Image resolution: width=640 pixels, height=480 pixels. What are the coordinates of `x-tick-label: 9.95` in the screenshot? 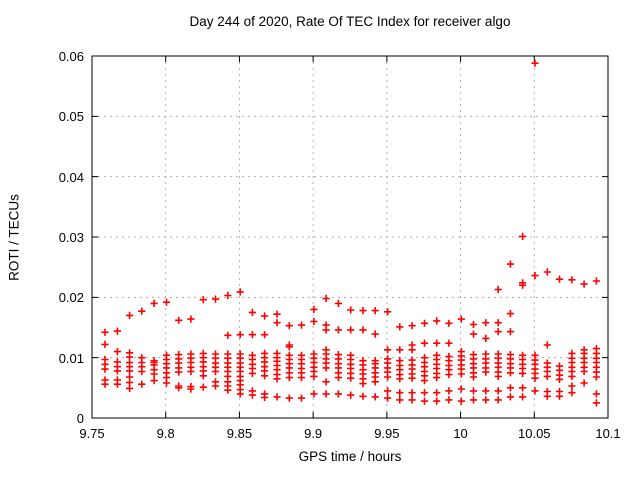 It's located at (387, 433).